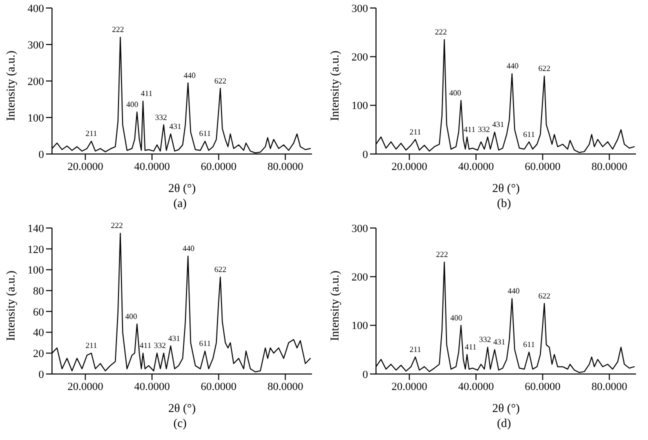 The width and height of the screenshot is (648, 440). Describe the element at coordinates (180, 203) in the screenshot. I see `text: (a)` at that location.